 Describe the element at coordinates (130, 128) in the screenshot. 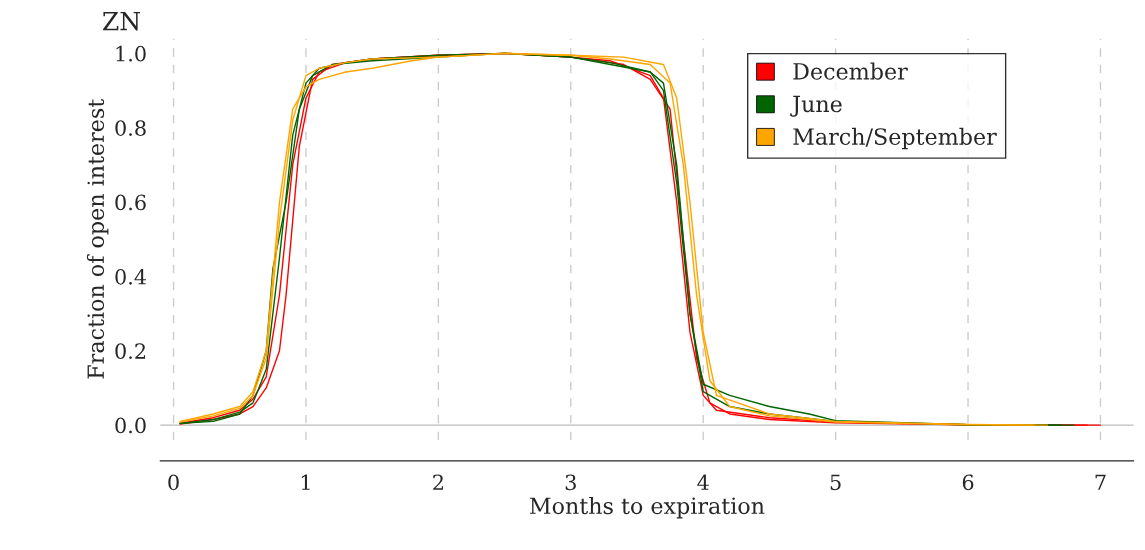

I see `y-tick-label: 0.8` at that location.